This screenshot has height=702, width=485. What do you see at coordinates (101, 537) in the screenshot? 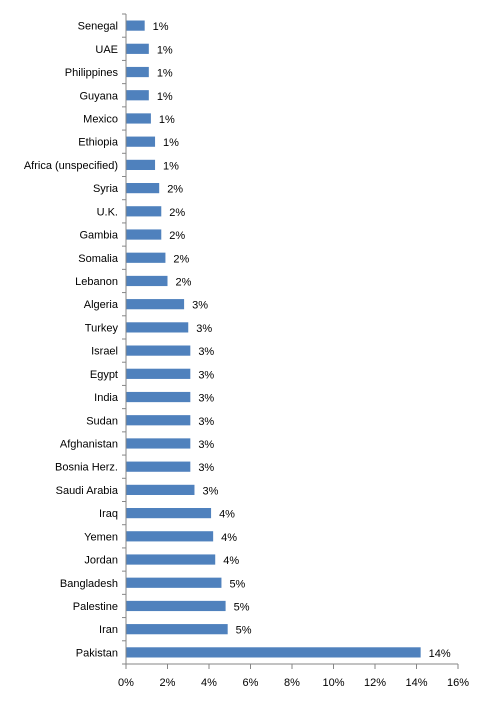
I see `category-label: Yemen` at bounding box center [101, 537].